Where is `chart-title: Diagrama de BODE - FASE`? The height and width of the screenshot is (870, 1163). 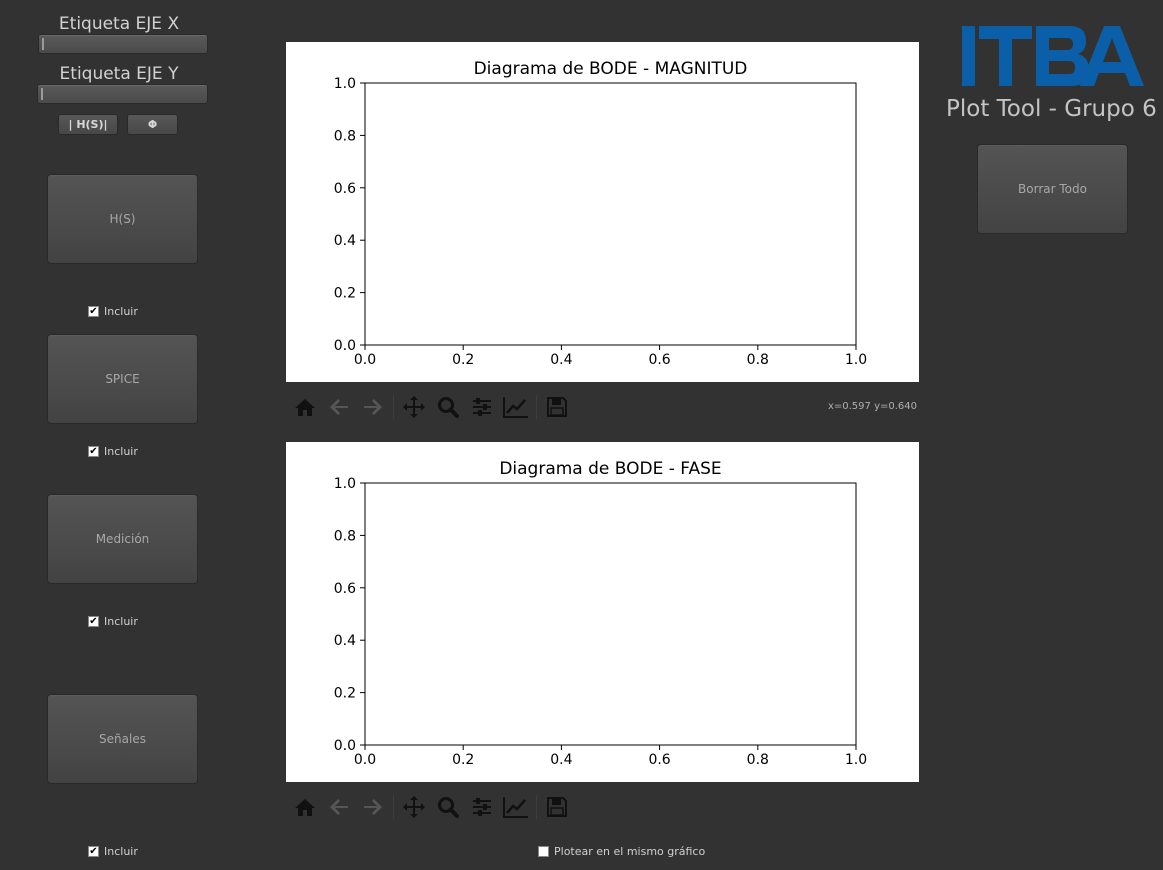 chart-title: Diagrama de BODE - FASE is located at coordinates (610, 469).